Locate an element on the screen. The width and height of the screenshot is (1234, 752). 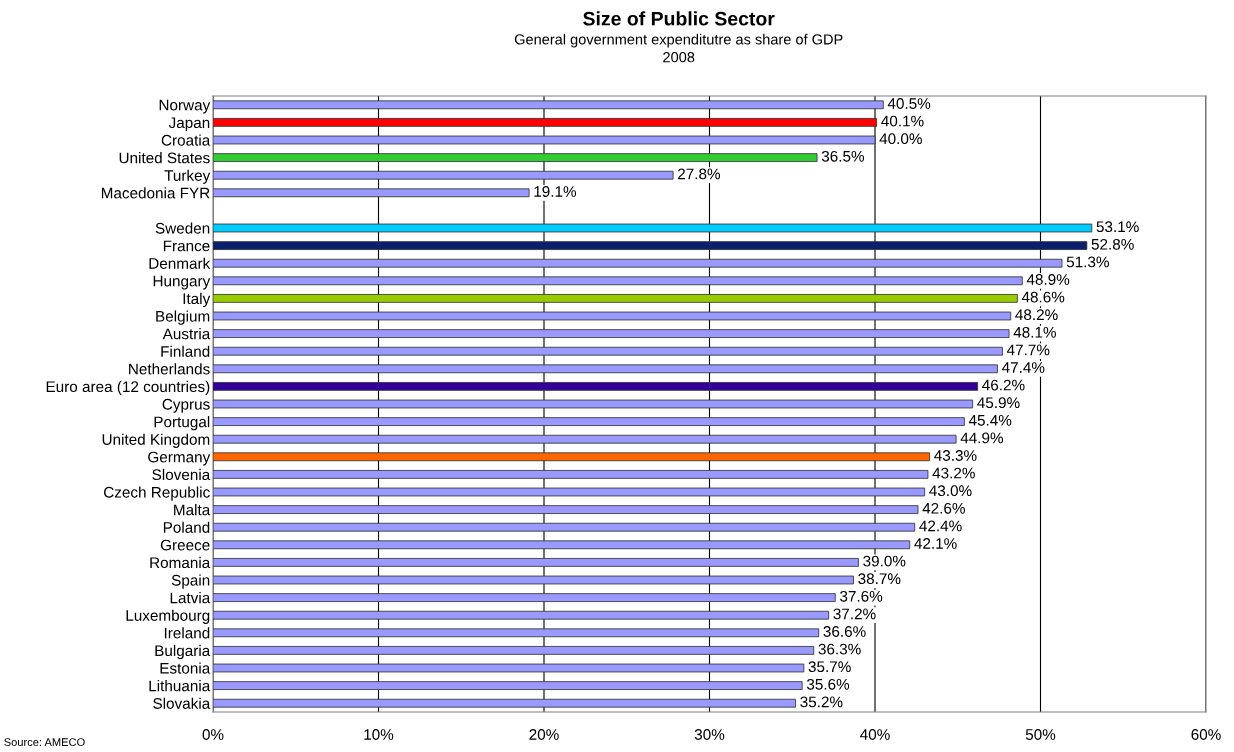
data-label: 39.0% is located at coordinates (884, 561).